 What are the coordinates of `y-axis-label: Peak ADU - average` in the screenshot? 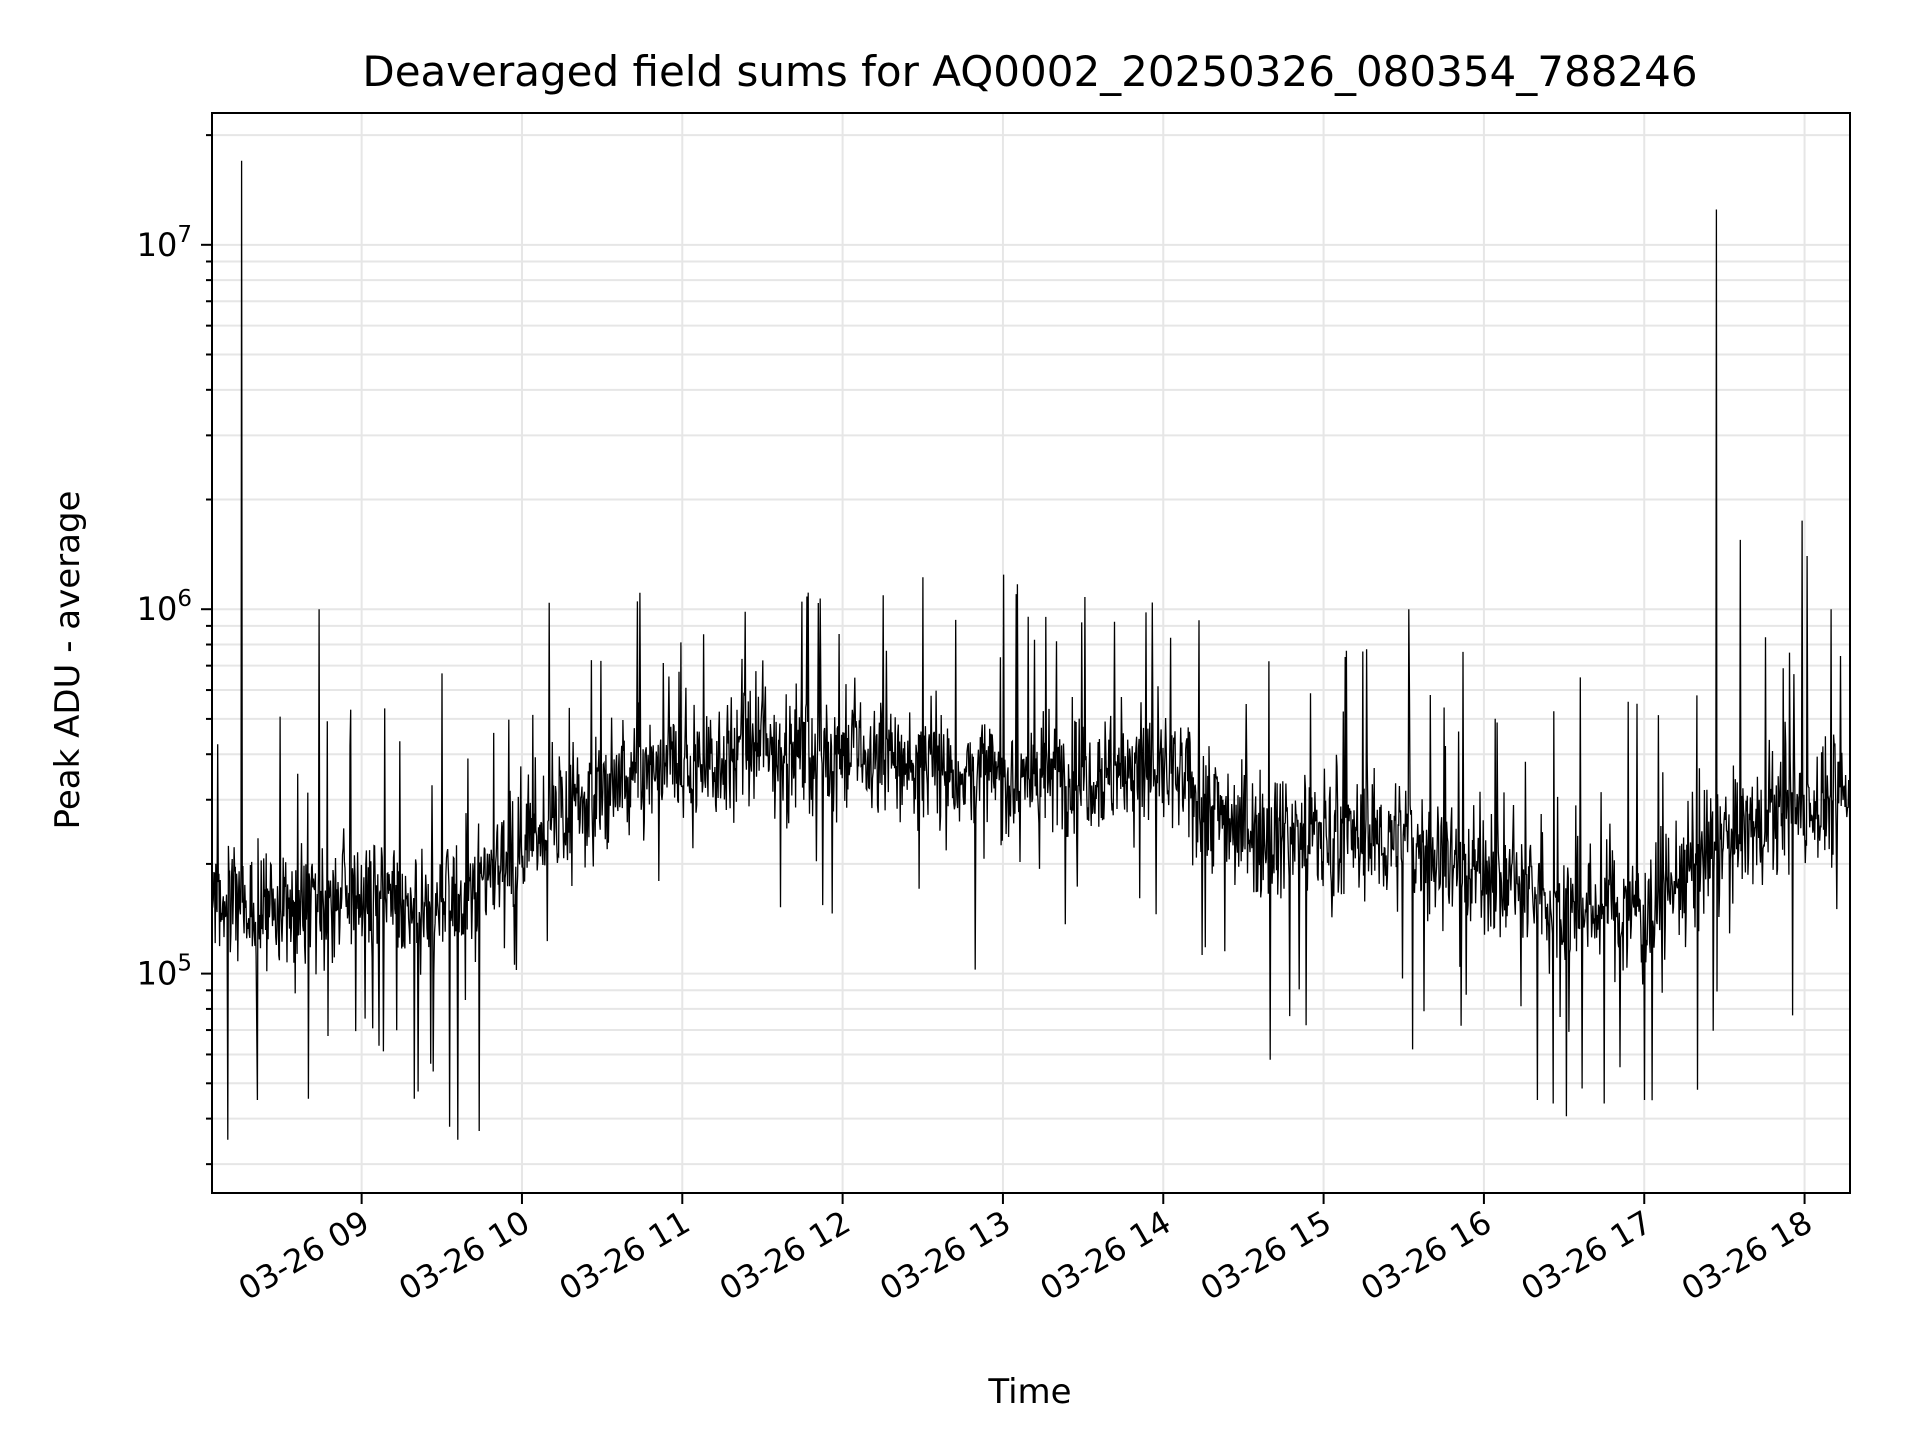 It's located at (68, 660).